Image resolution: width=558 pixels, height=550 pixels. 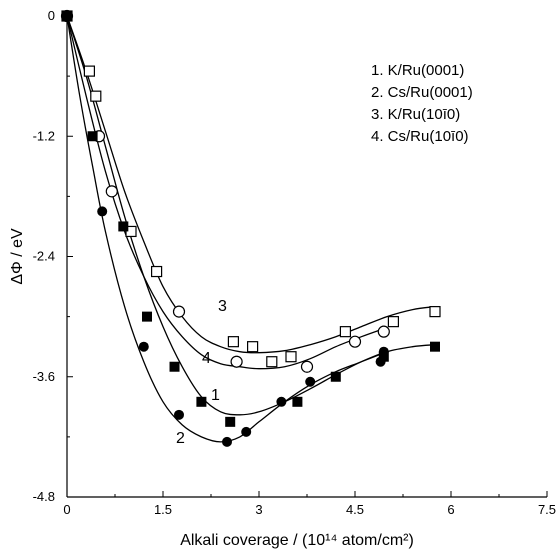 I want to click on curve-label-3: 3, so click(x=222, y=306).